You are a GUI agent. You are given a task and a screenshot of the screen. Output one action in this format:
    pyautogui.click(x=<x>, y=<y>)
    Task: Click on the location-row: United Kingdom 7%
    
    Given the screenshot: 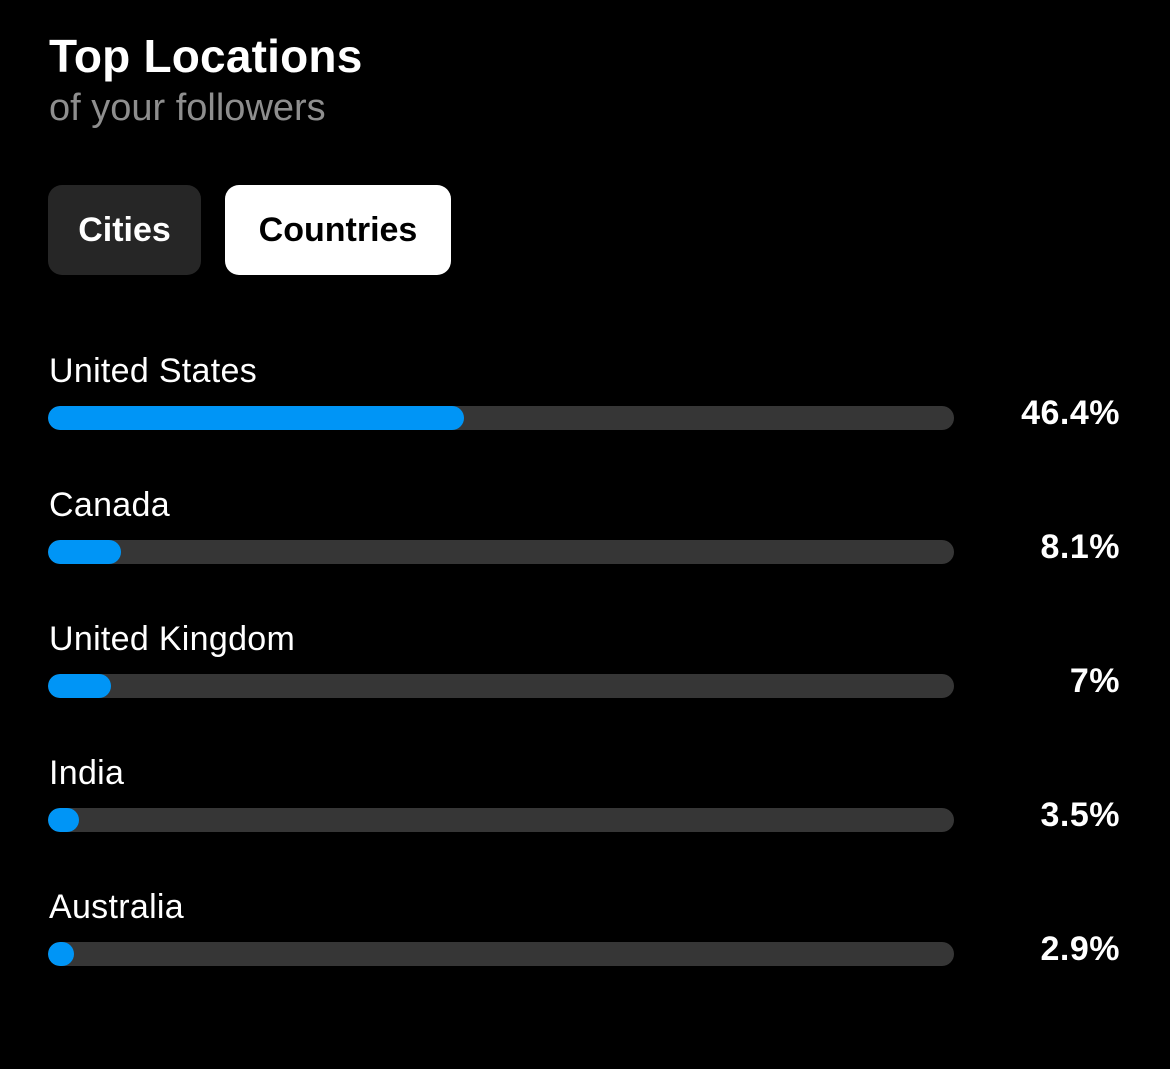 What is the action you would take?
    pyautogui.click(x=584, y=679)
    